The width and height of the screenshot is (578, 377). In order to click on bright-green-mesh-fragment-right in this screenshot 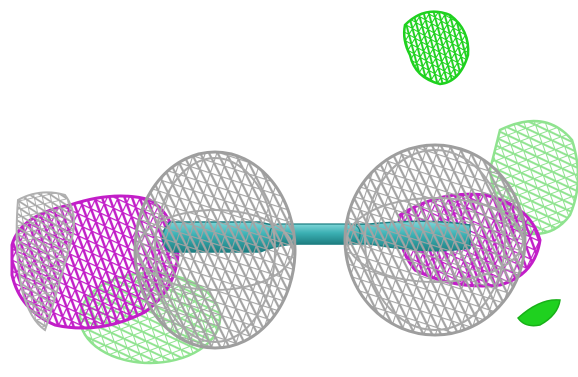, I will do `click(539, 313)`.